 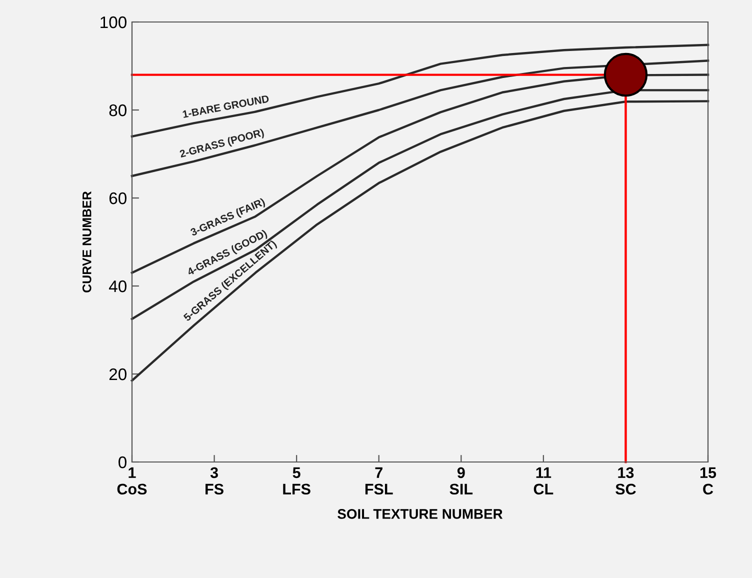 What do you see at coordinates (461, 481) in the screenshot?
I see `x-tick-label: 9 SIL` at bounding box center [461, 481].